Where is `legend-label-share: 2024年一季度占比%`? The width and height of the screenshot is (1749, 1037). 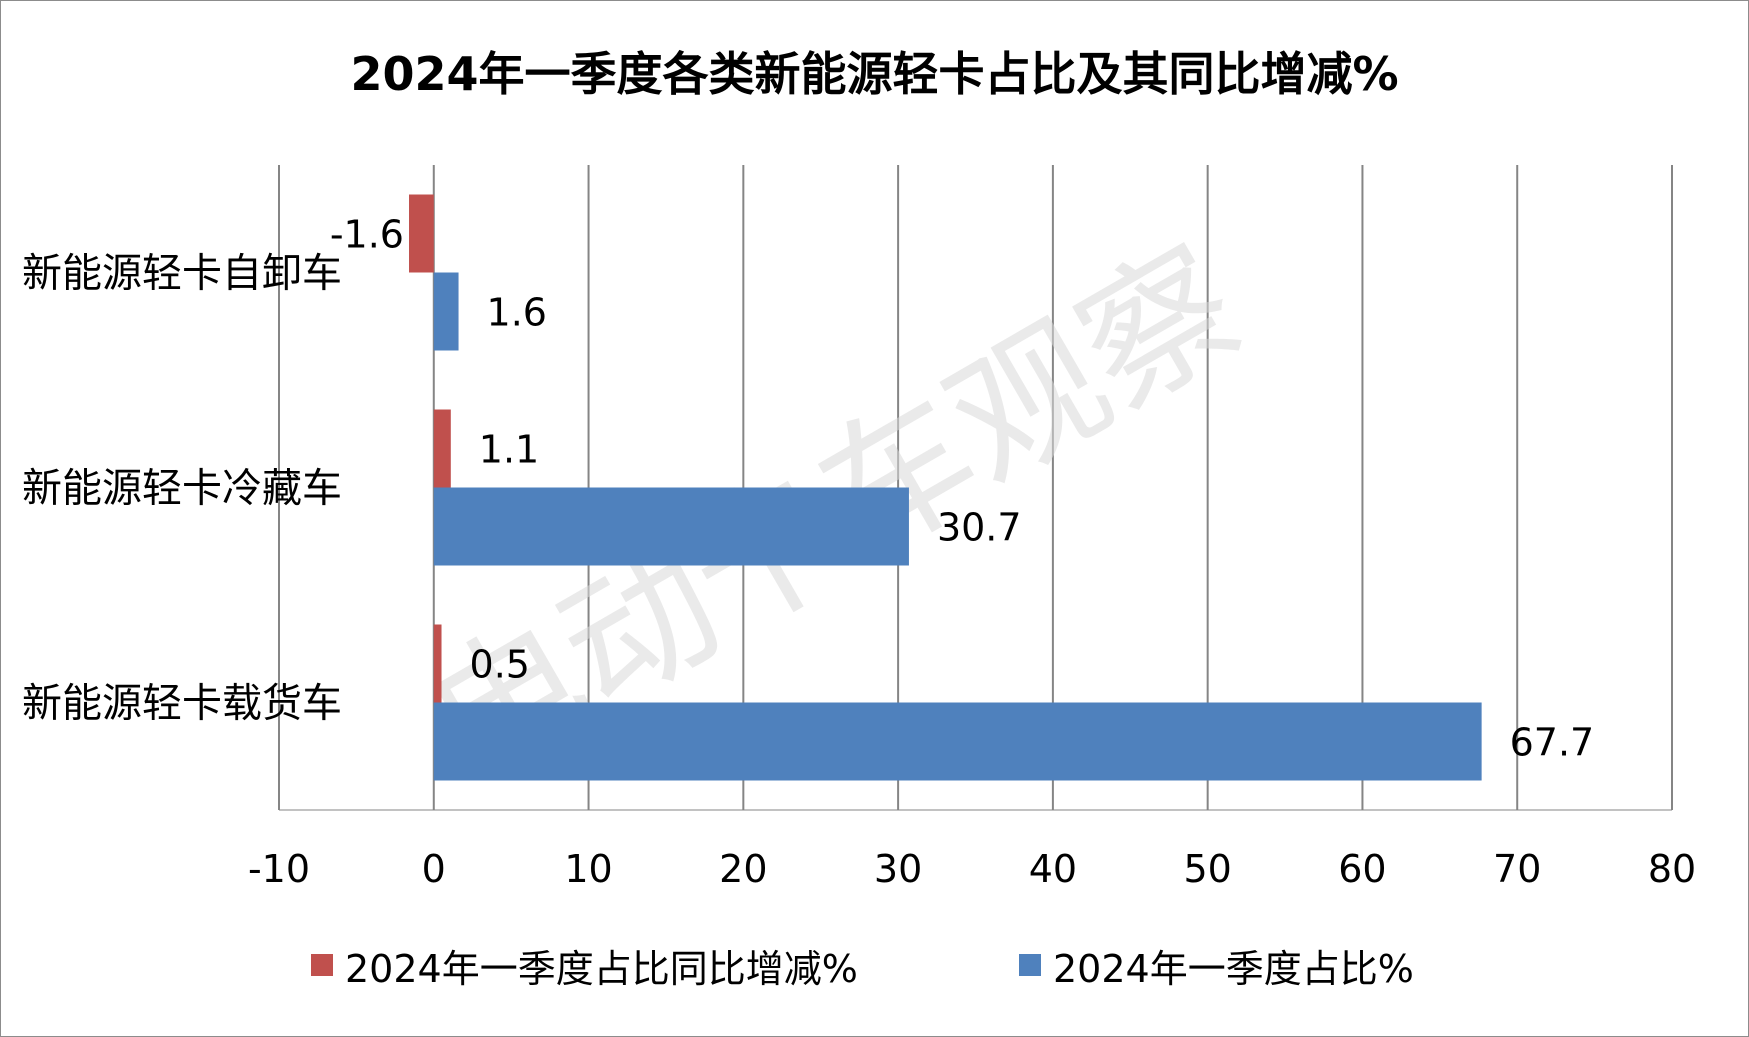
legend-label-share: 2024年一季度占比% is located at coordinates (1233, 968).